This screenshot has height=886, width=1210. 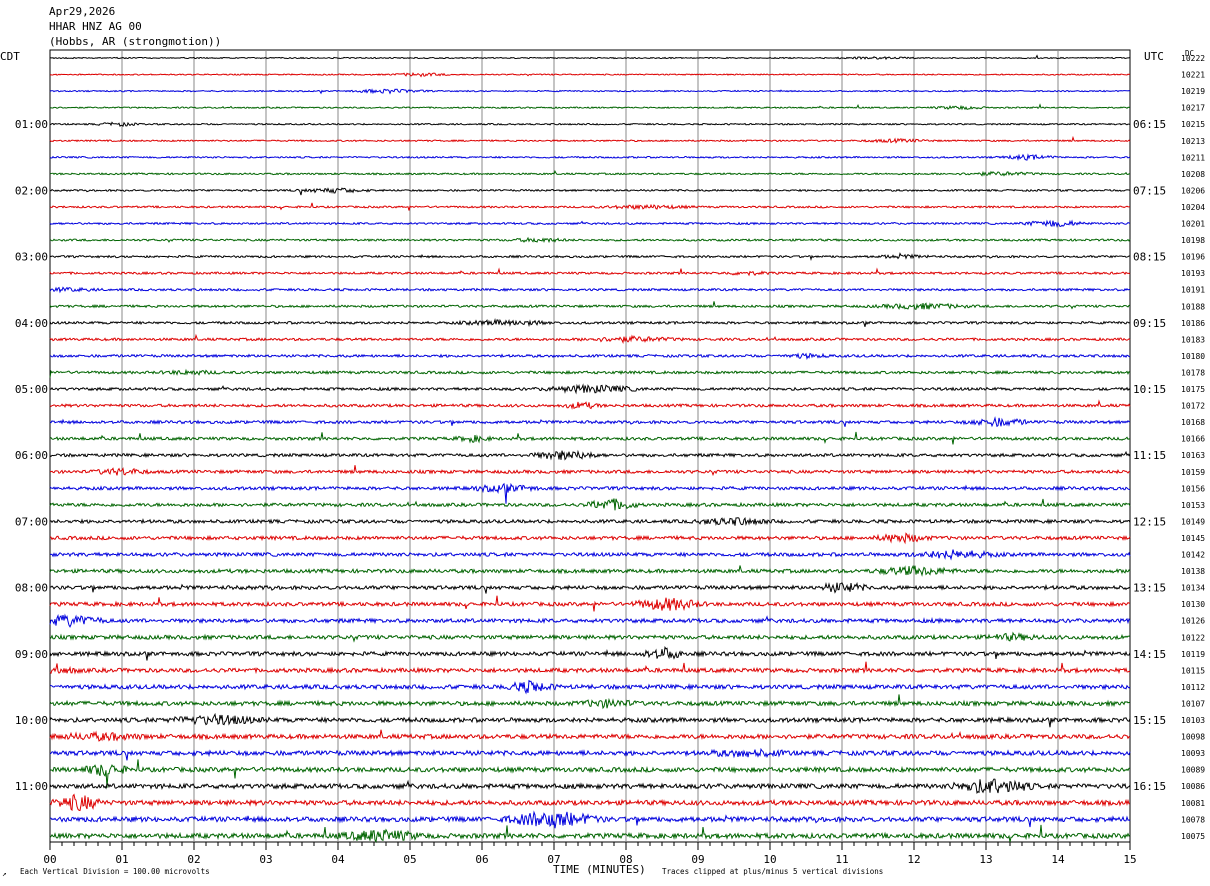 What do you see at coordinates (10, 56) in the screenshot?
I see `cdt-label: CDT` at bounding box center [10, 56].